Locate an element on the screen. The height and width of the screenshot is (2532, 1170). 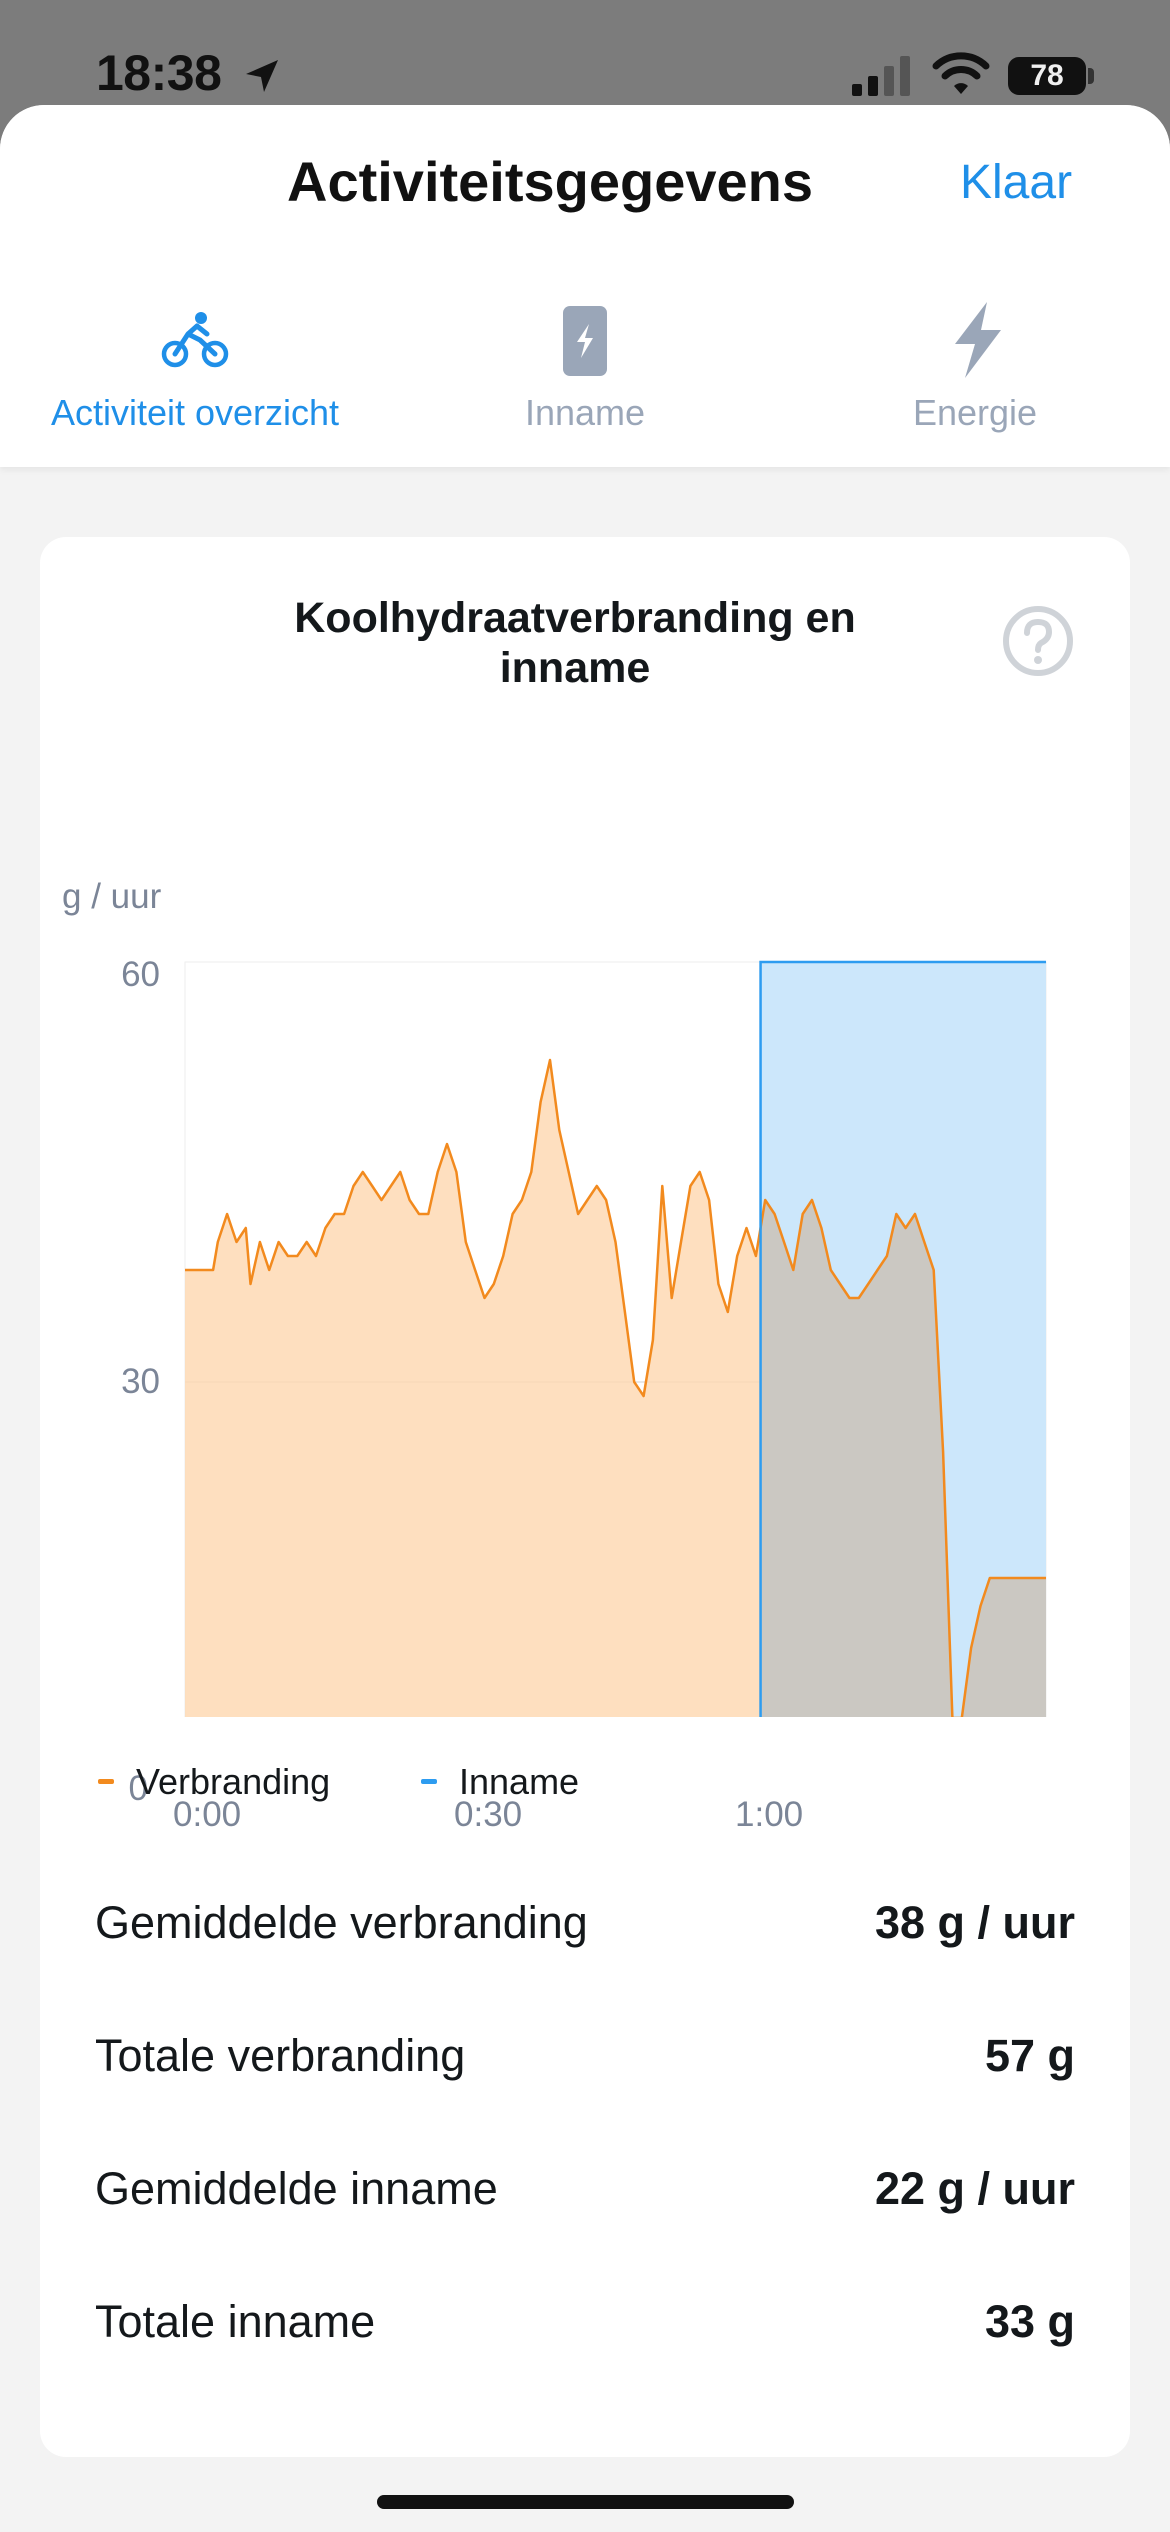
stat-value: 57 g is located at coordinates (1029, 2055).